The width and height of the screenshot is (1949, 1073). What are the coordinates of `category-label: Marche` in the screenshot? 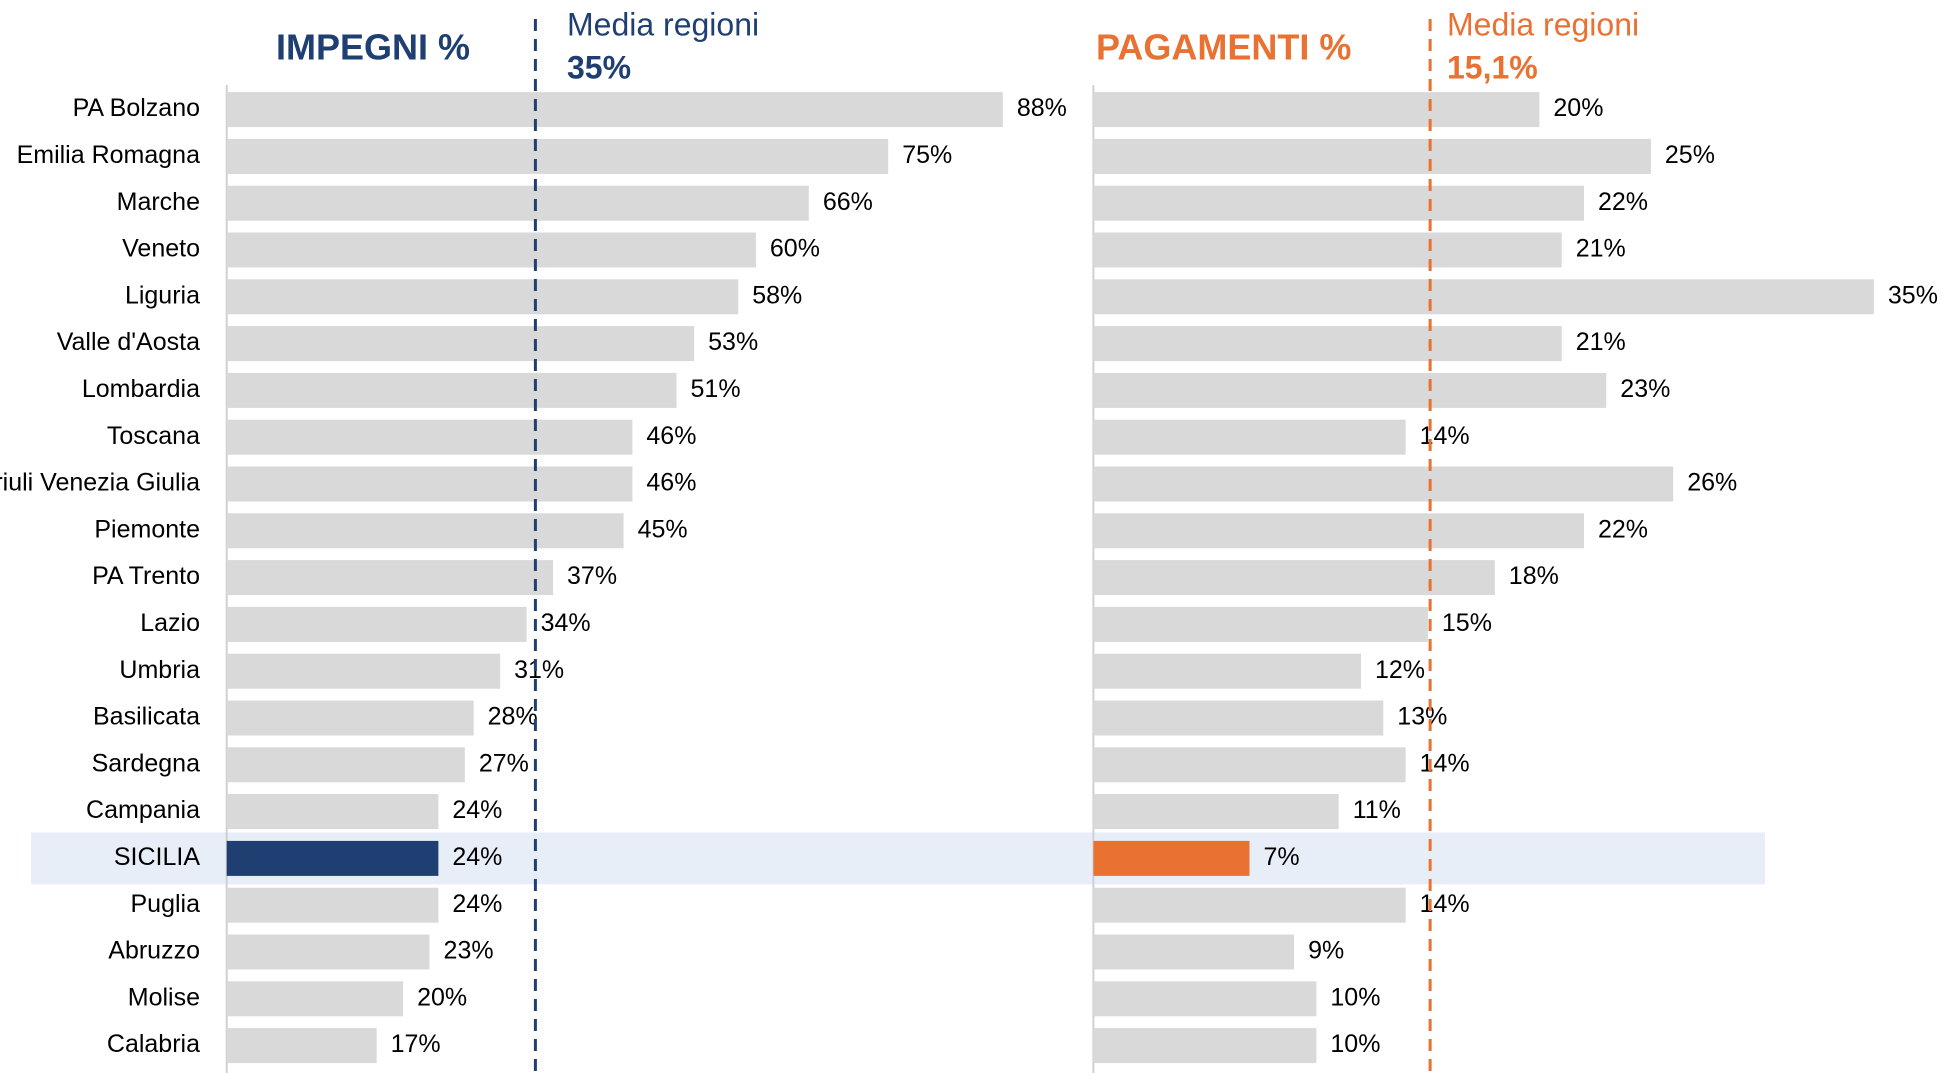 It's located at (158, 202).